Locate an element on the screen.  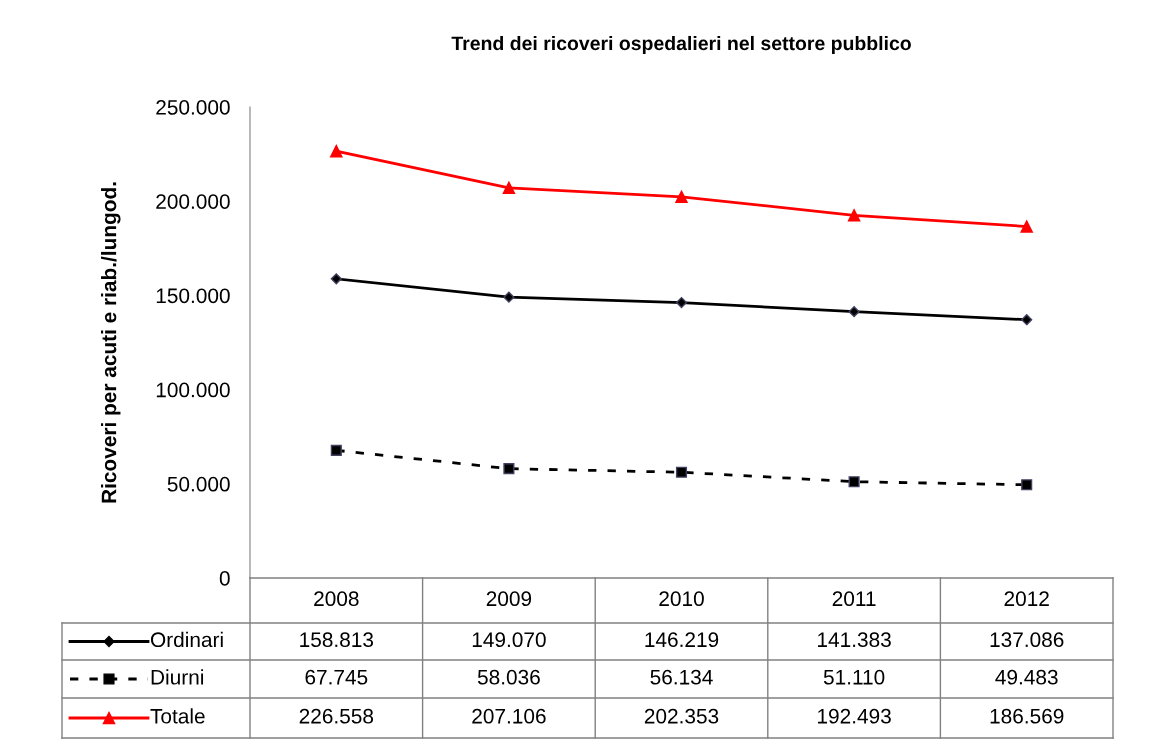
y-tick-label: 0 is located at coordinates (224, 578).